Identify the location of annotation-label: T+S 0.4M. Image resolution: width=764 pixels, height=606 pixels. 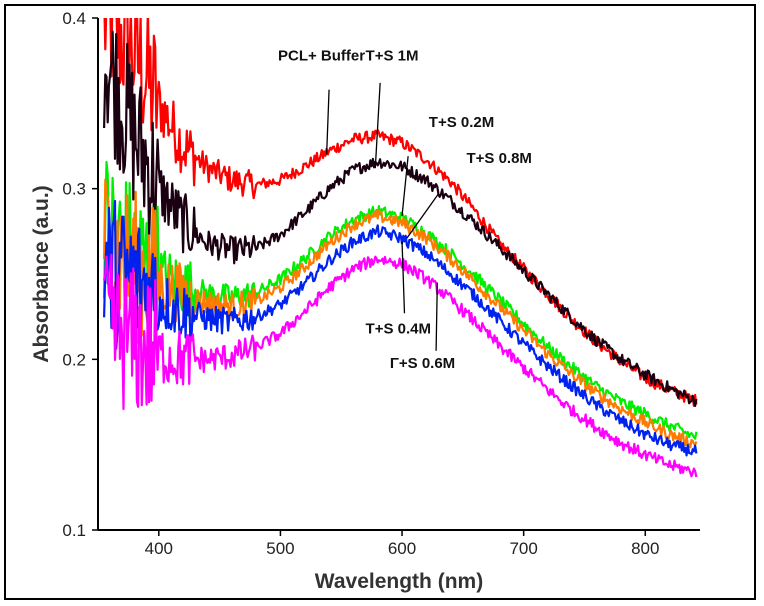
(398, 329).